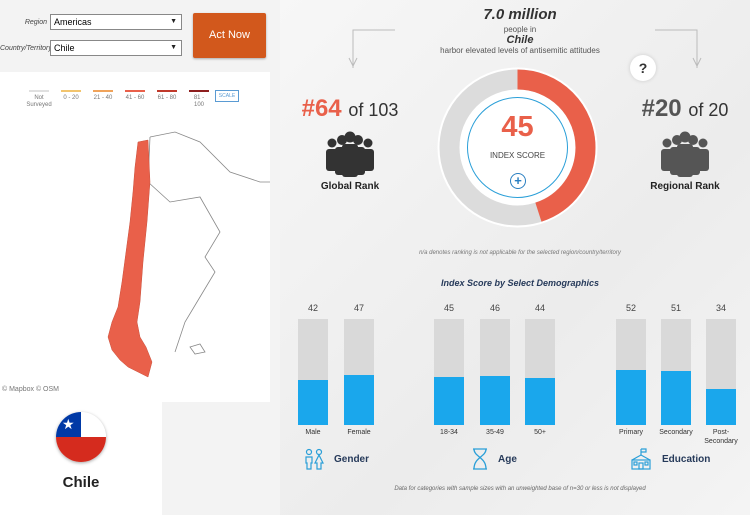 The image size is (750, 515). I want to click on group-education-label: Education, so click(686, 459).